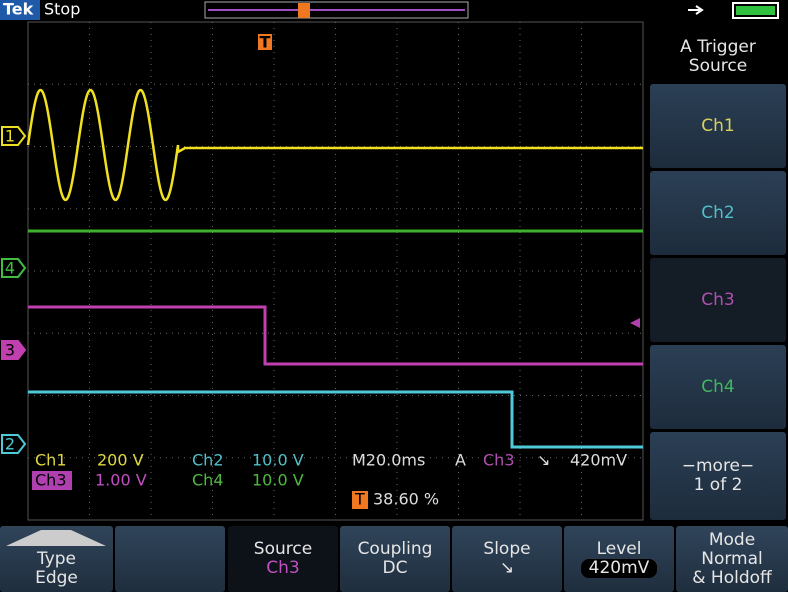 This screenshot has width=788, height=592. I want to click on battery, so click(755, 10).